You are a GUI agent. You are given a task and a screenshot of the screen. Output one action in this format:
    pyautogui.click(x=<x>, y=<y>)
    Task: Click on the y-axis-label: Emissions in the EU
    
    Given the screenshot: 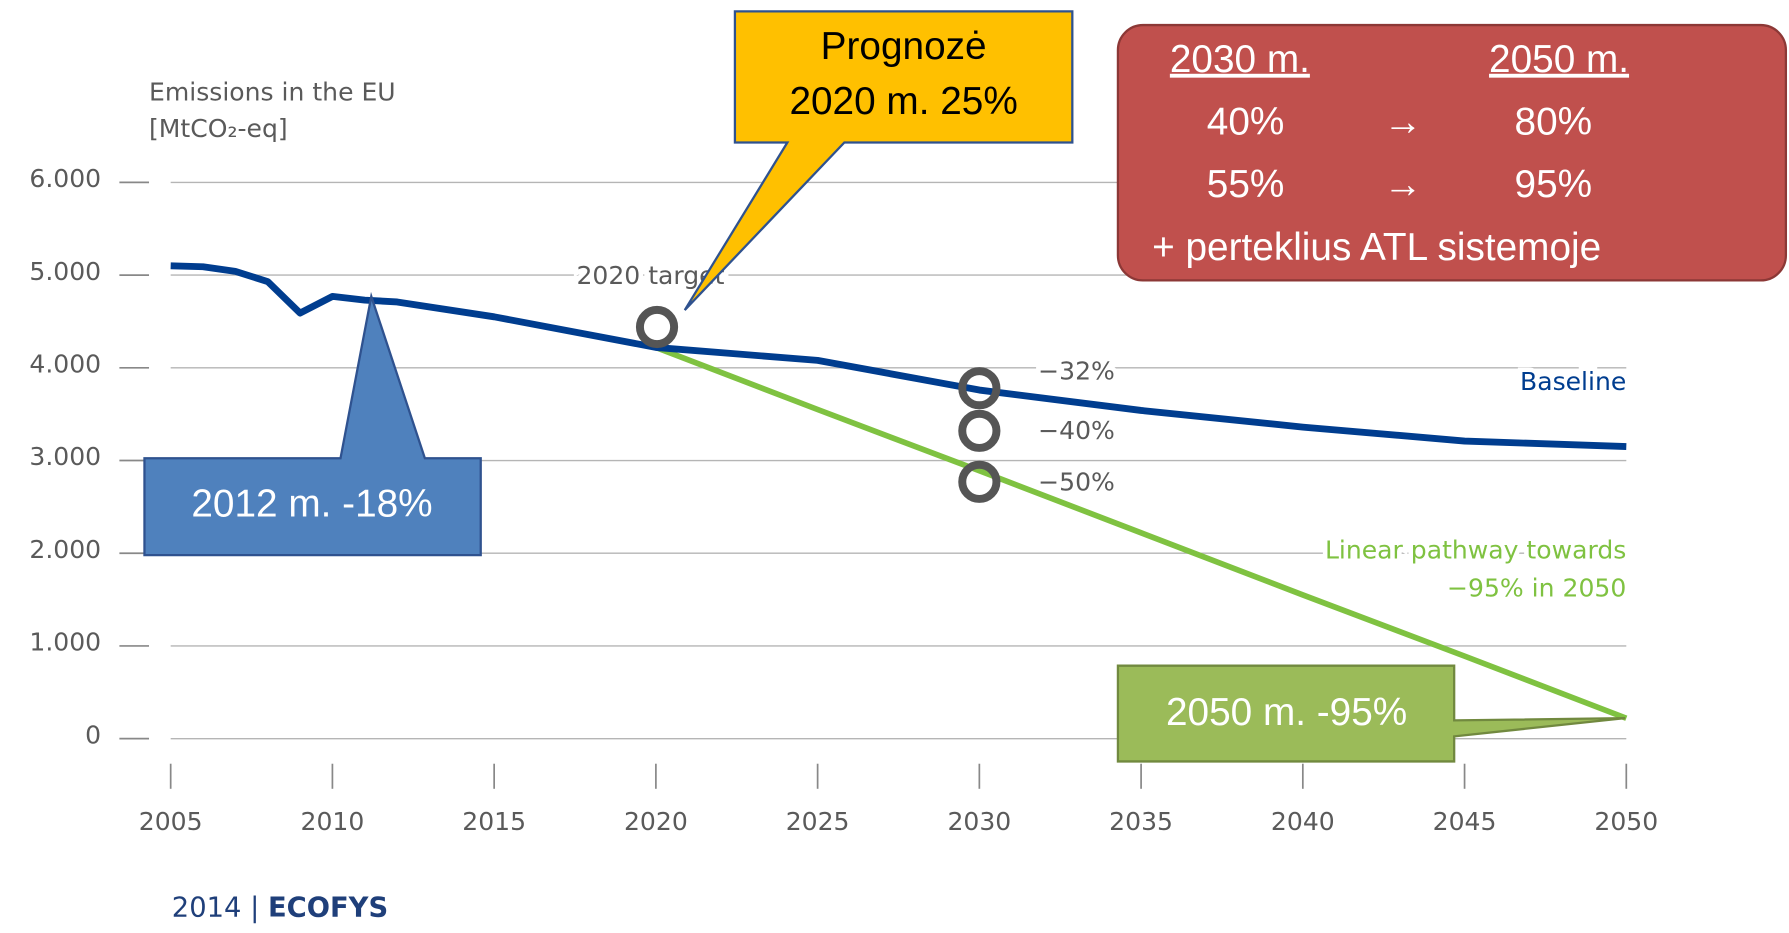 What is the action you would take?
    pyautogui.click(x=272, y=91)
    